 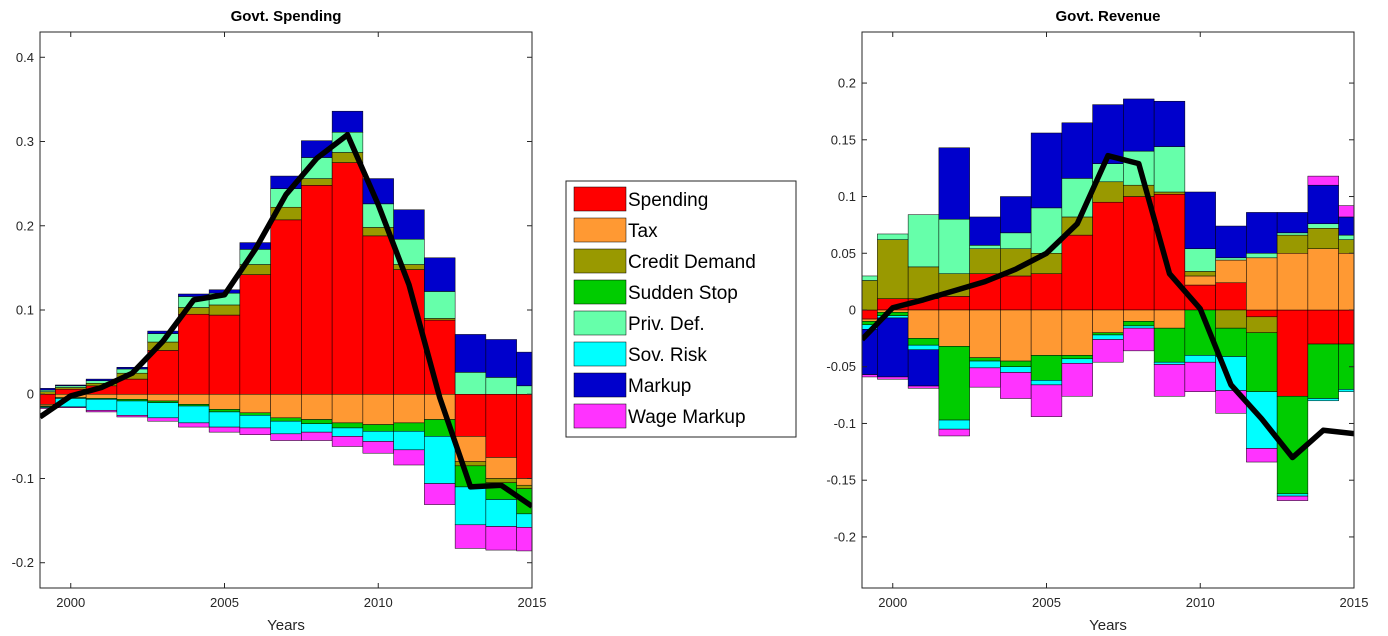 What do you see at coordinates (132, 400) in the screenshot?
I see `spending-bar-sudden-stop-2002` at bounding box center [132, 400].